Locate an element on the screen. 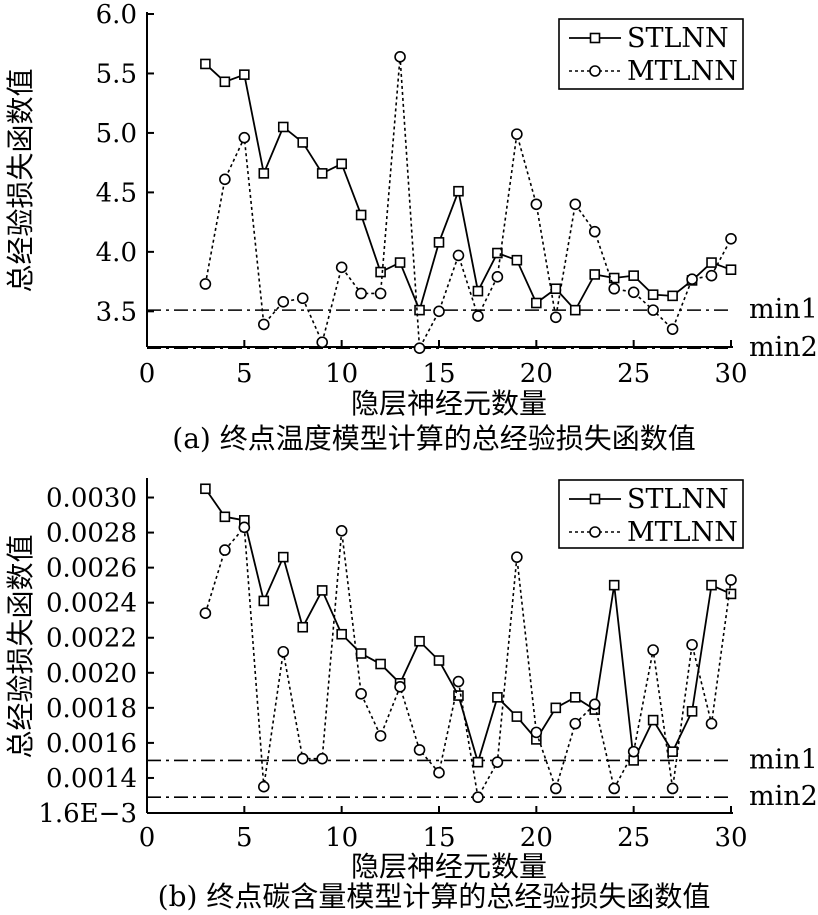 This screenshot has height=915, width=818. y-tick-label: 5.0 is located at coordinates (116, 134).